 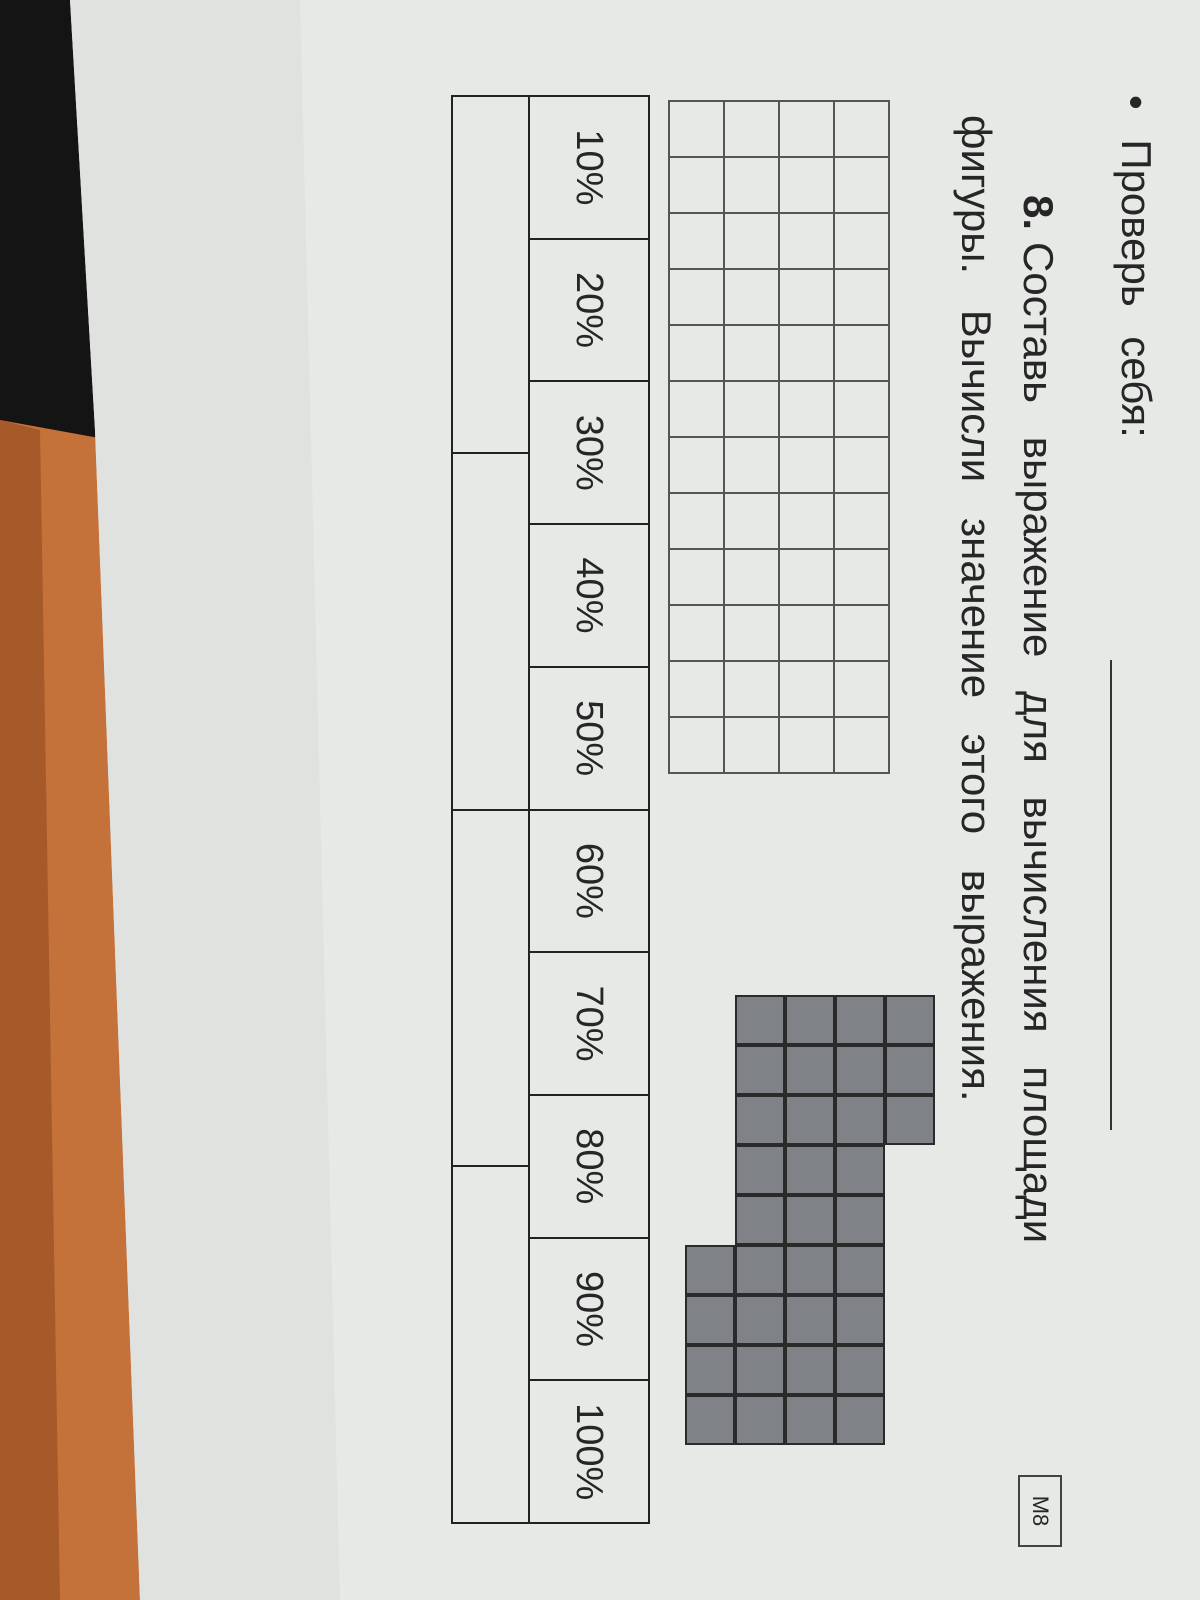 I want to click on percent-cell: 10%, so click(x=589, y=168).